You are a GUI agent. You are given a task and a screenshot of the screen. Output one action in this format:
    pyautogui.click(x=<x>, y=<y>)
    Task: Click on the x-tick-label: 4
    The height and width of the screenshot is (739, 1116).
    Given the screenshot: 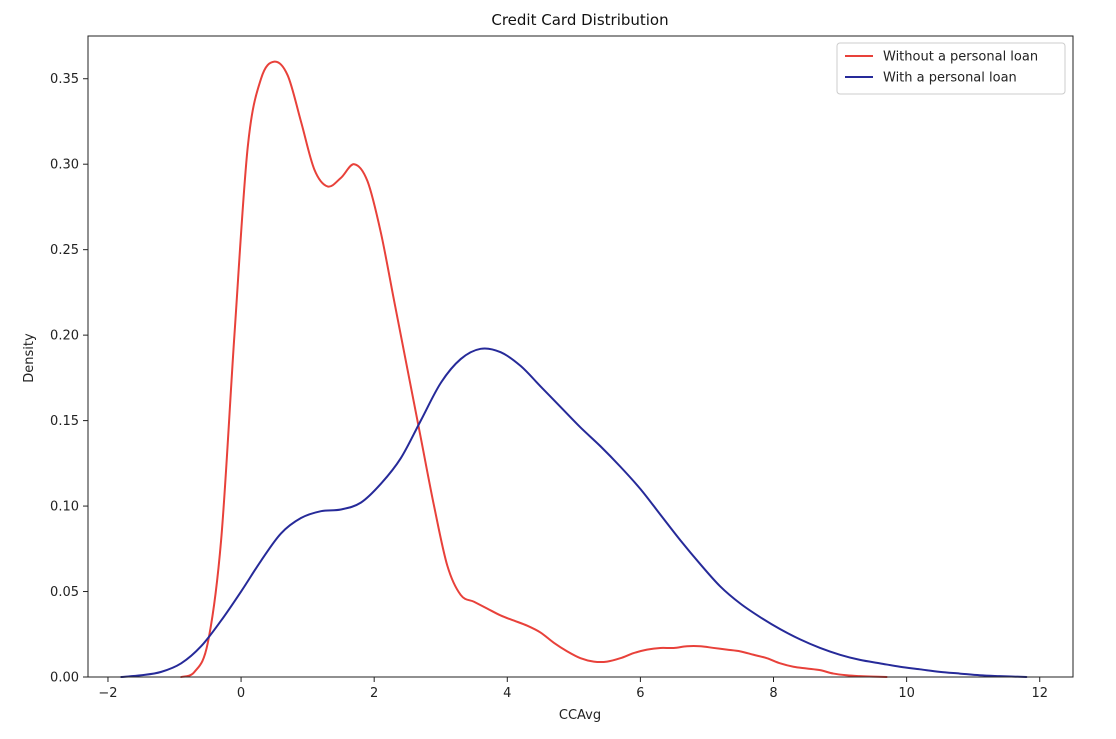 What is the action you would take?
    pyautogui.click(x=507, y=693)
    